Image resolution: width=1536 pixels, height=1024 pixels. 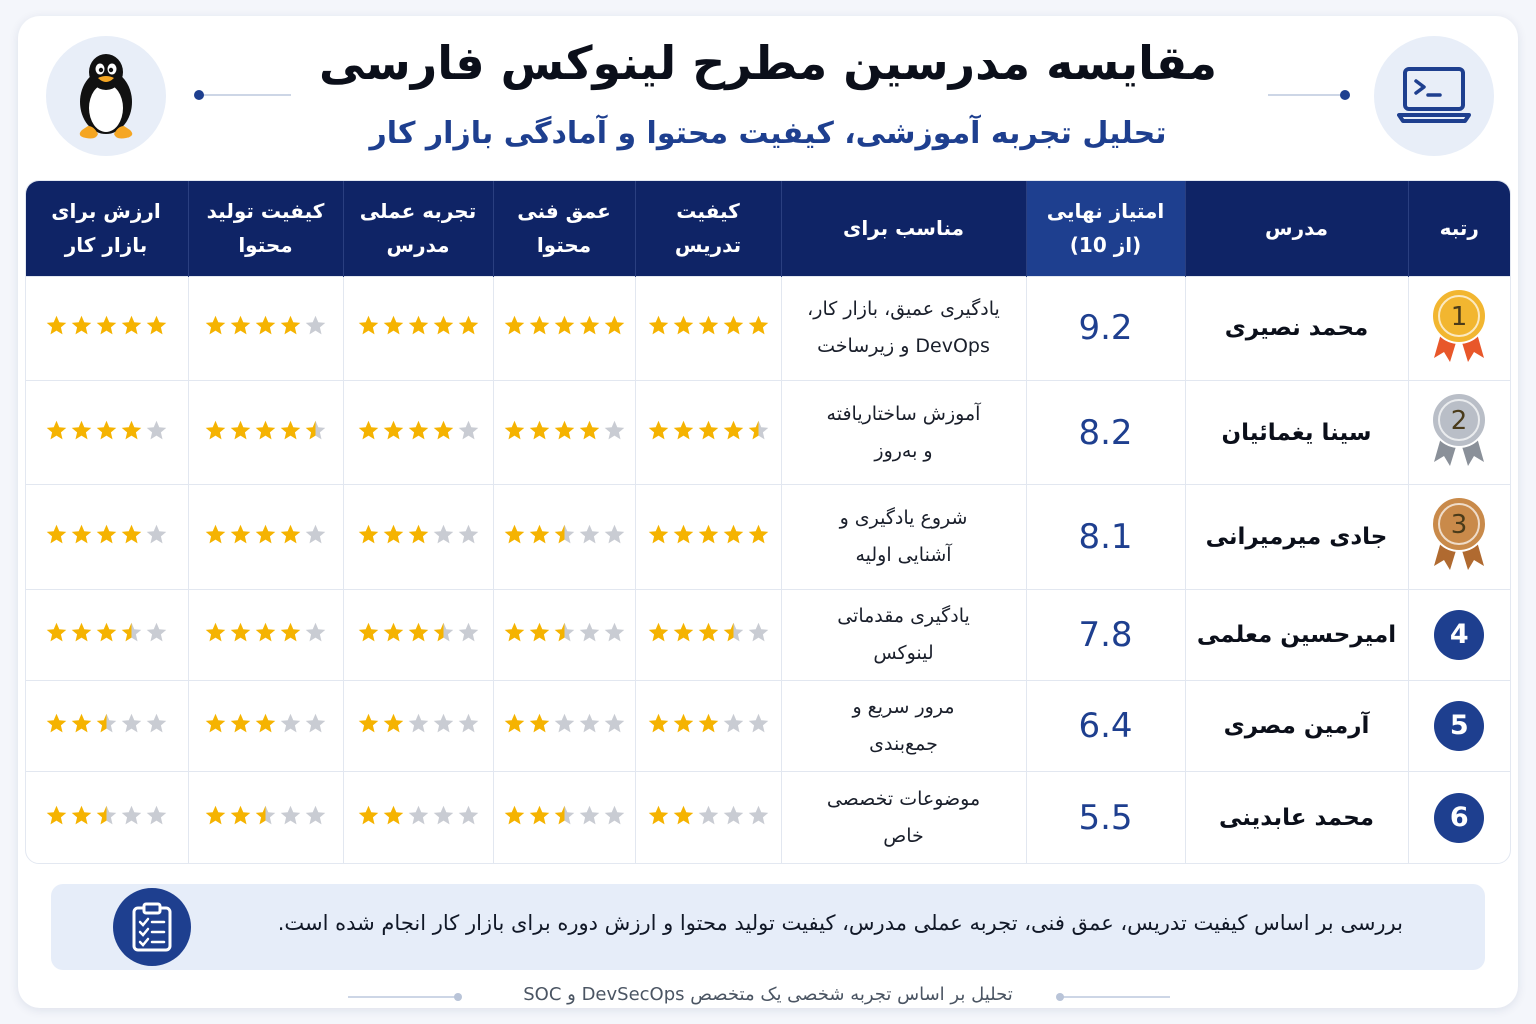 What do you see at coordinates (106, 96) in the screenshot?
I see `linux-penguin-icon` at bounding box center [106, 96].